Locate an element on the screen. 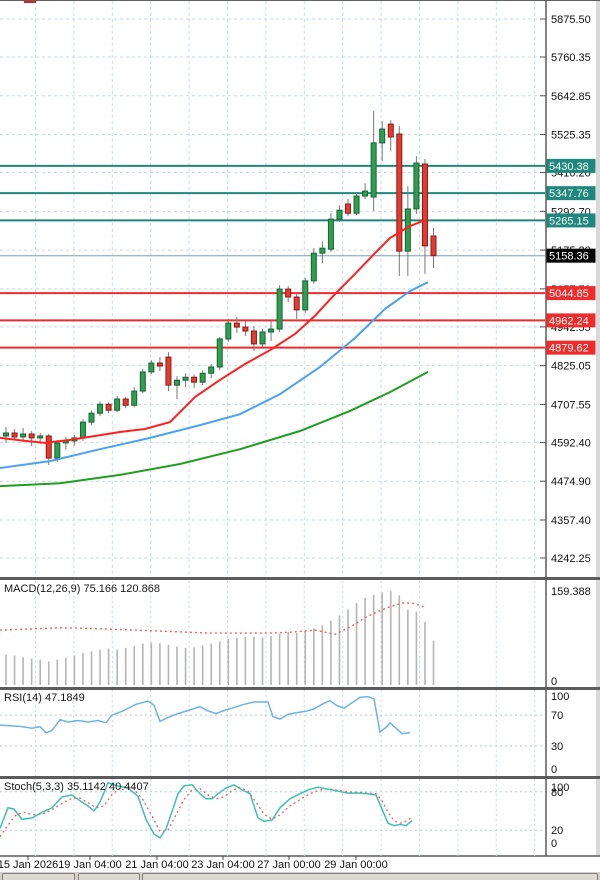 Image resolution: width=600 pixels, height=880 pixels. svg-text: 5044.85 is located at coordinates (569, 294).